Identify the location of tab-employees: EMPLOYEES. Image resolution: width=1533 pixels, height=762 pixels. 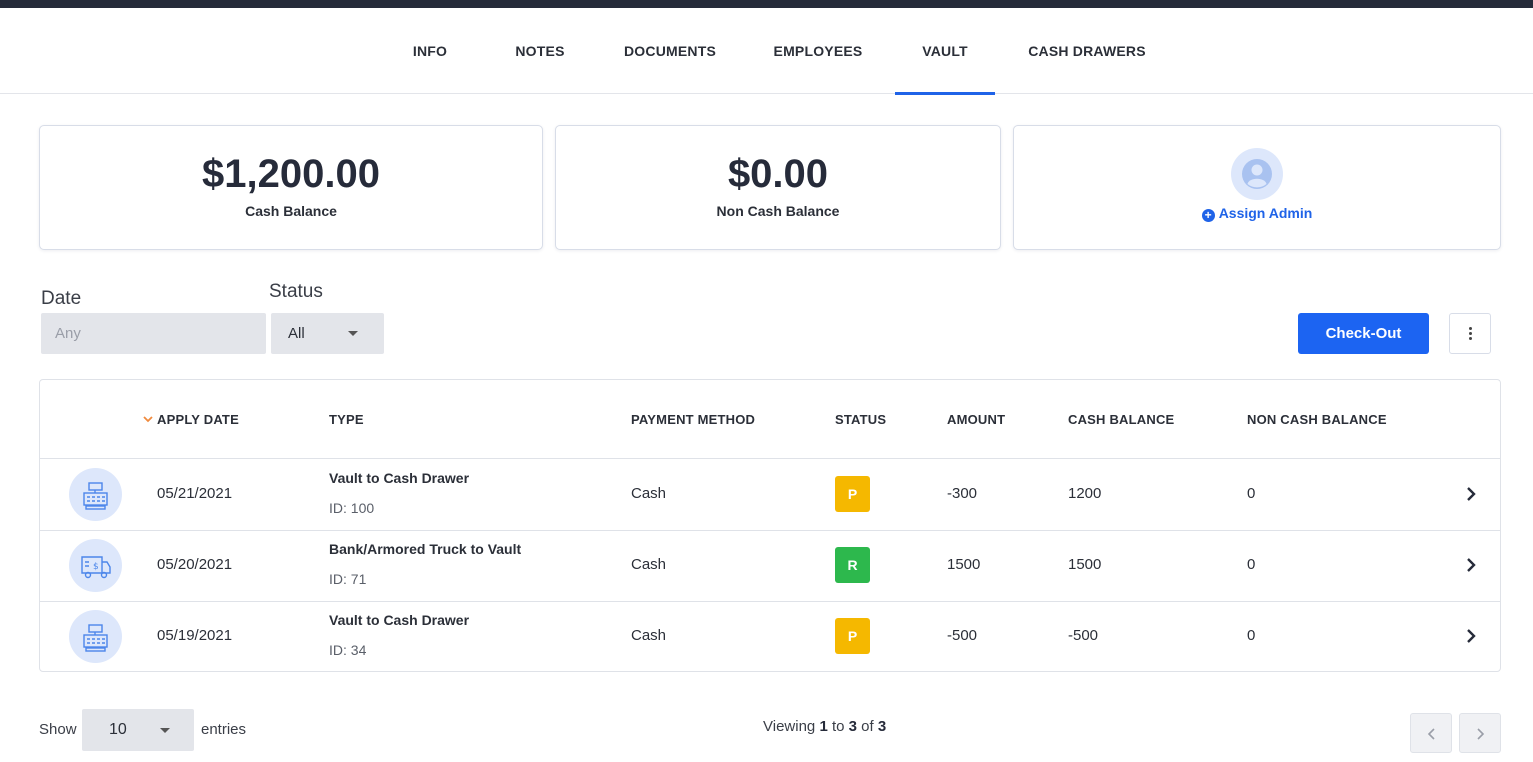
(818, 51).